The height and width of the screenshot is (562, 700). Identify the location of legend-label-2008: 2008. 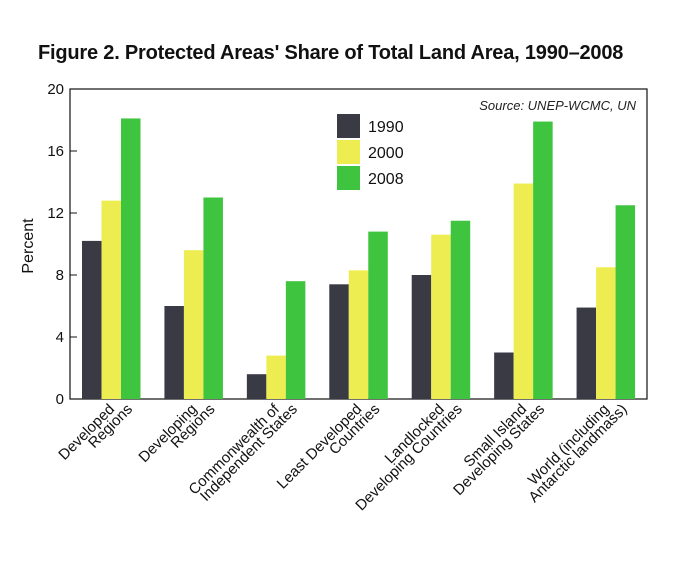
(386, 179).